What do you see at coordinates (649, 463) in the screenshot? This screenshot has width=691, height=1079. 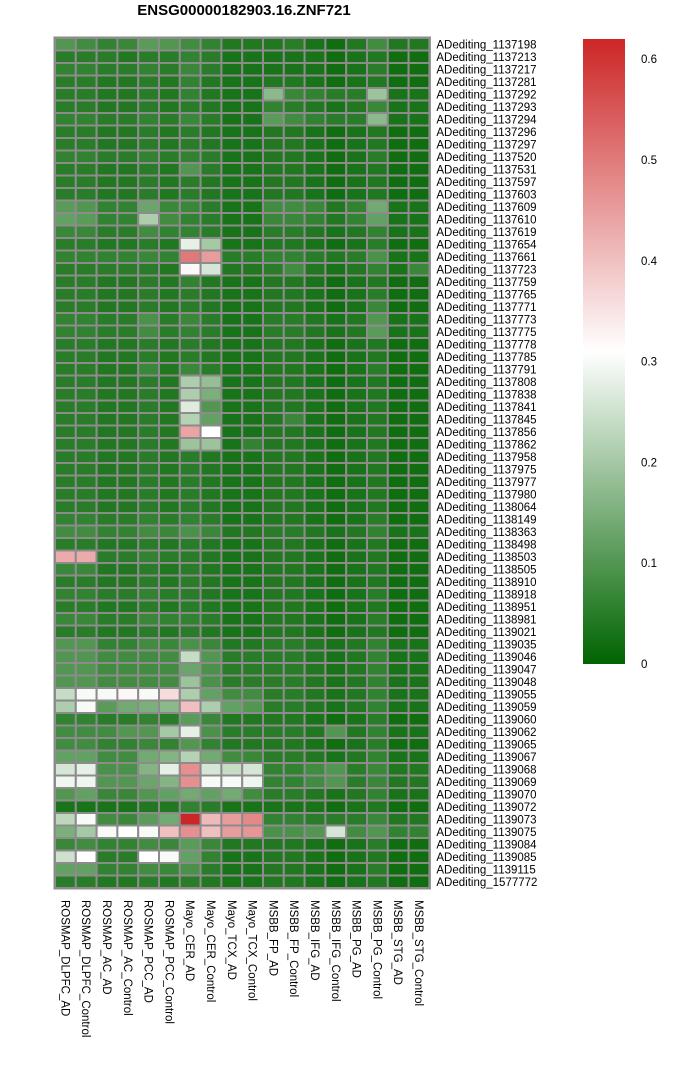 I see `legend-tick-label: 0.2` at bounding box center [649, 463].